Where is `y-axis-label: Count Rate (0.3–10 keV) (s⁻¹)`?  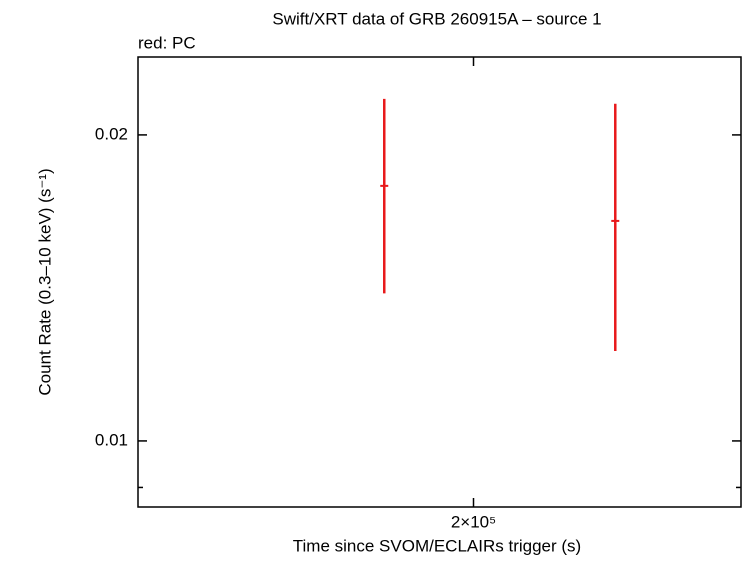 y-axis-label: Count Rate (0.3–10 keV) (s⁻¹) is located at coordinates (44, 281).